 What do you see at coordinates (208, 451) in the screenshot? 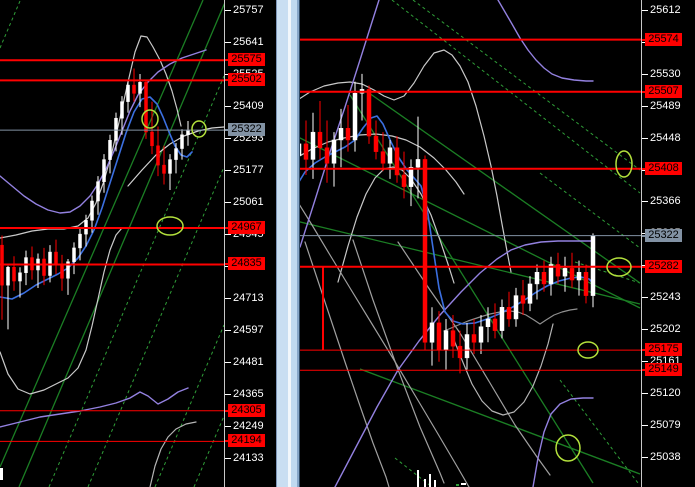
I see `dashed-trendline` at bounding box center [208, 451].